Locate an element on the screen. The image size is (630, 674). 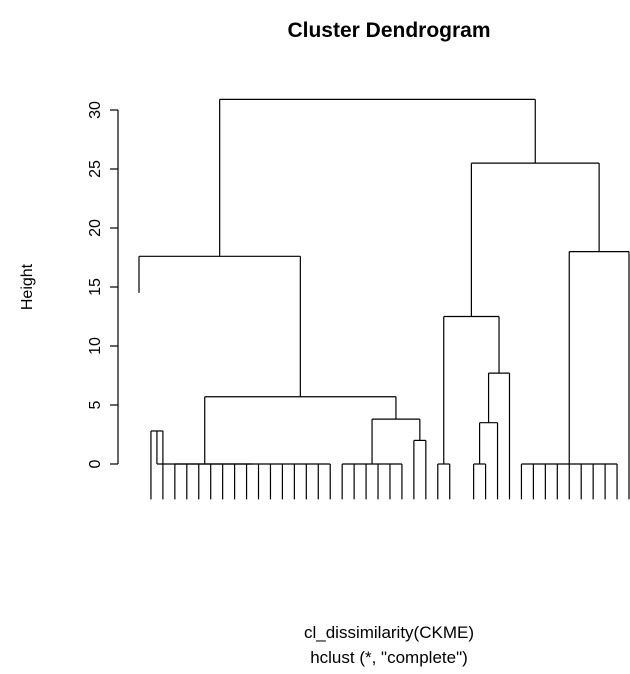
y-axis: 0 5 10 15 20 25 30 is located at coordinates (103, 284).